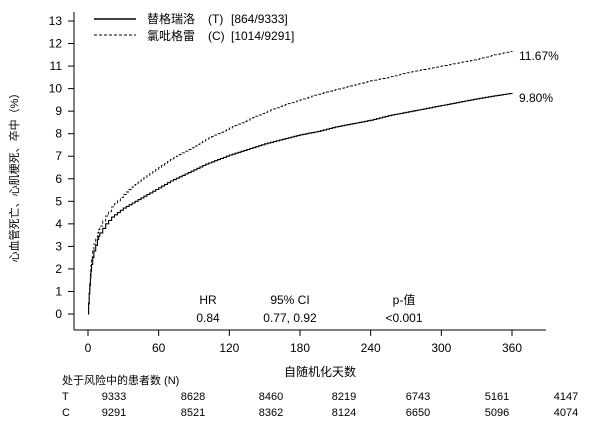 Image resolution: width=594 pixels, height=425 pixels. Describe the element at coordinates (171, 18) in the screenshot. I see `legend-name-ticagrelor: 替格瑞洛` at that location.